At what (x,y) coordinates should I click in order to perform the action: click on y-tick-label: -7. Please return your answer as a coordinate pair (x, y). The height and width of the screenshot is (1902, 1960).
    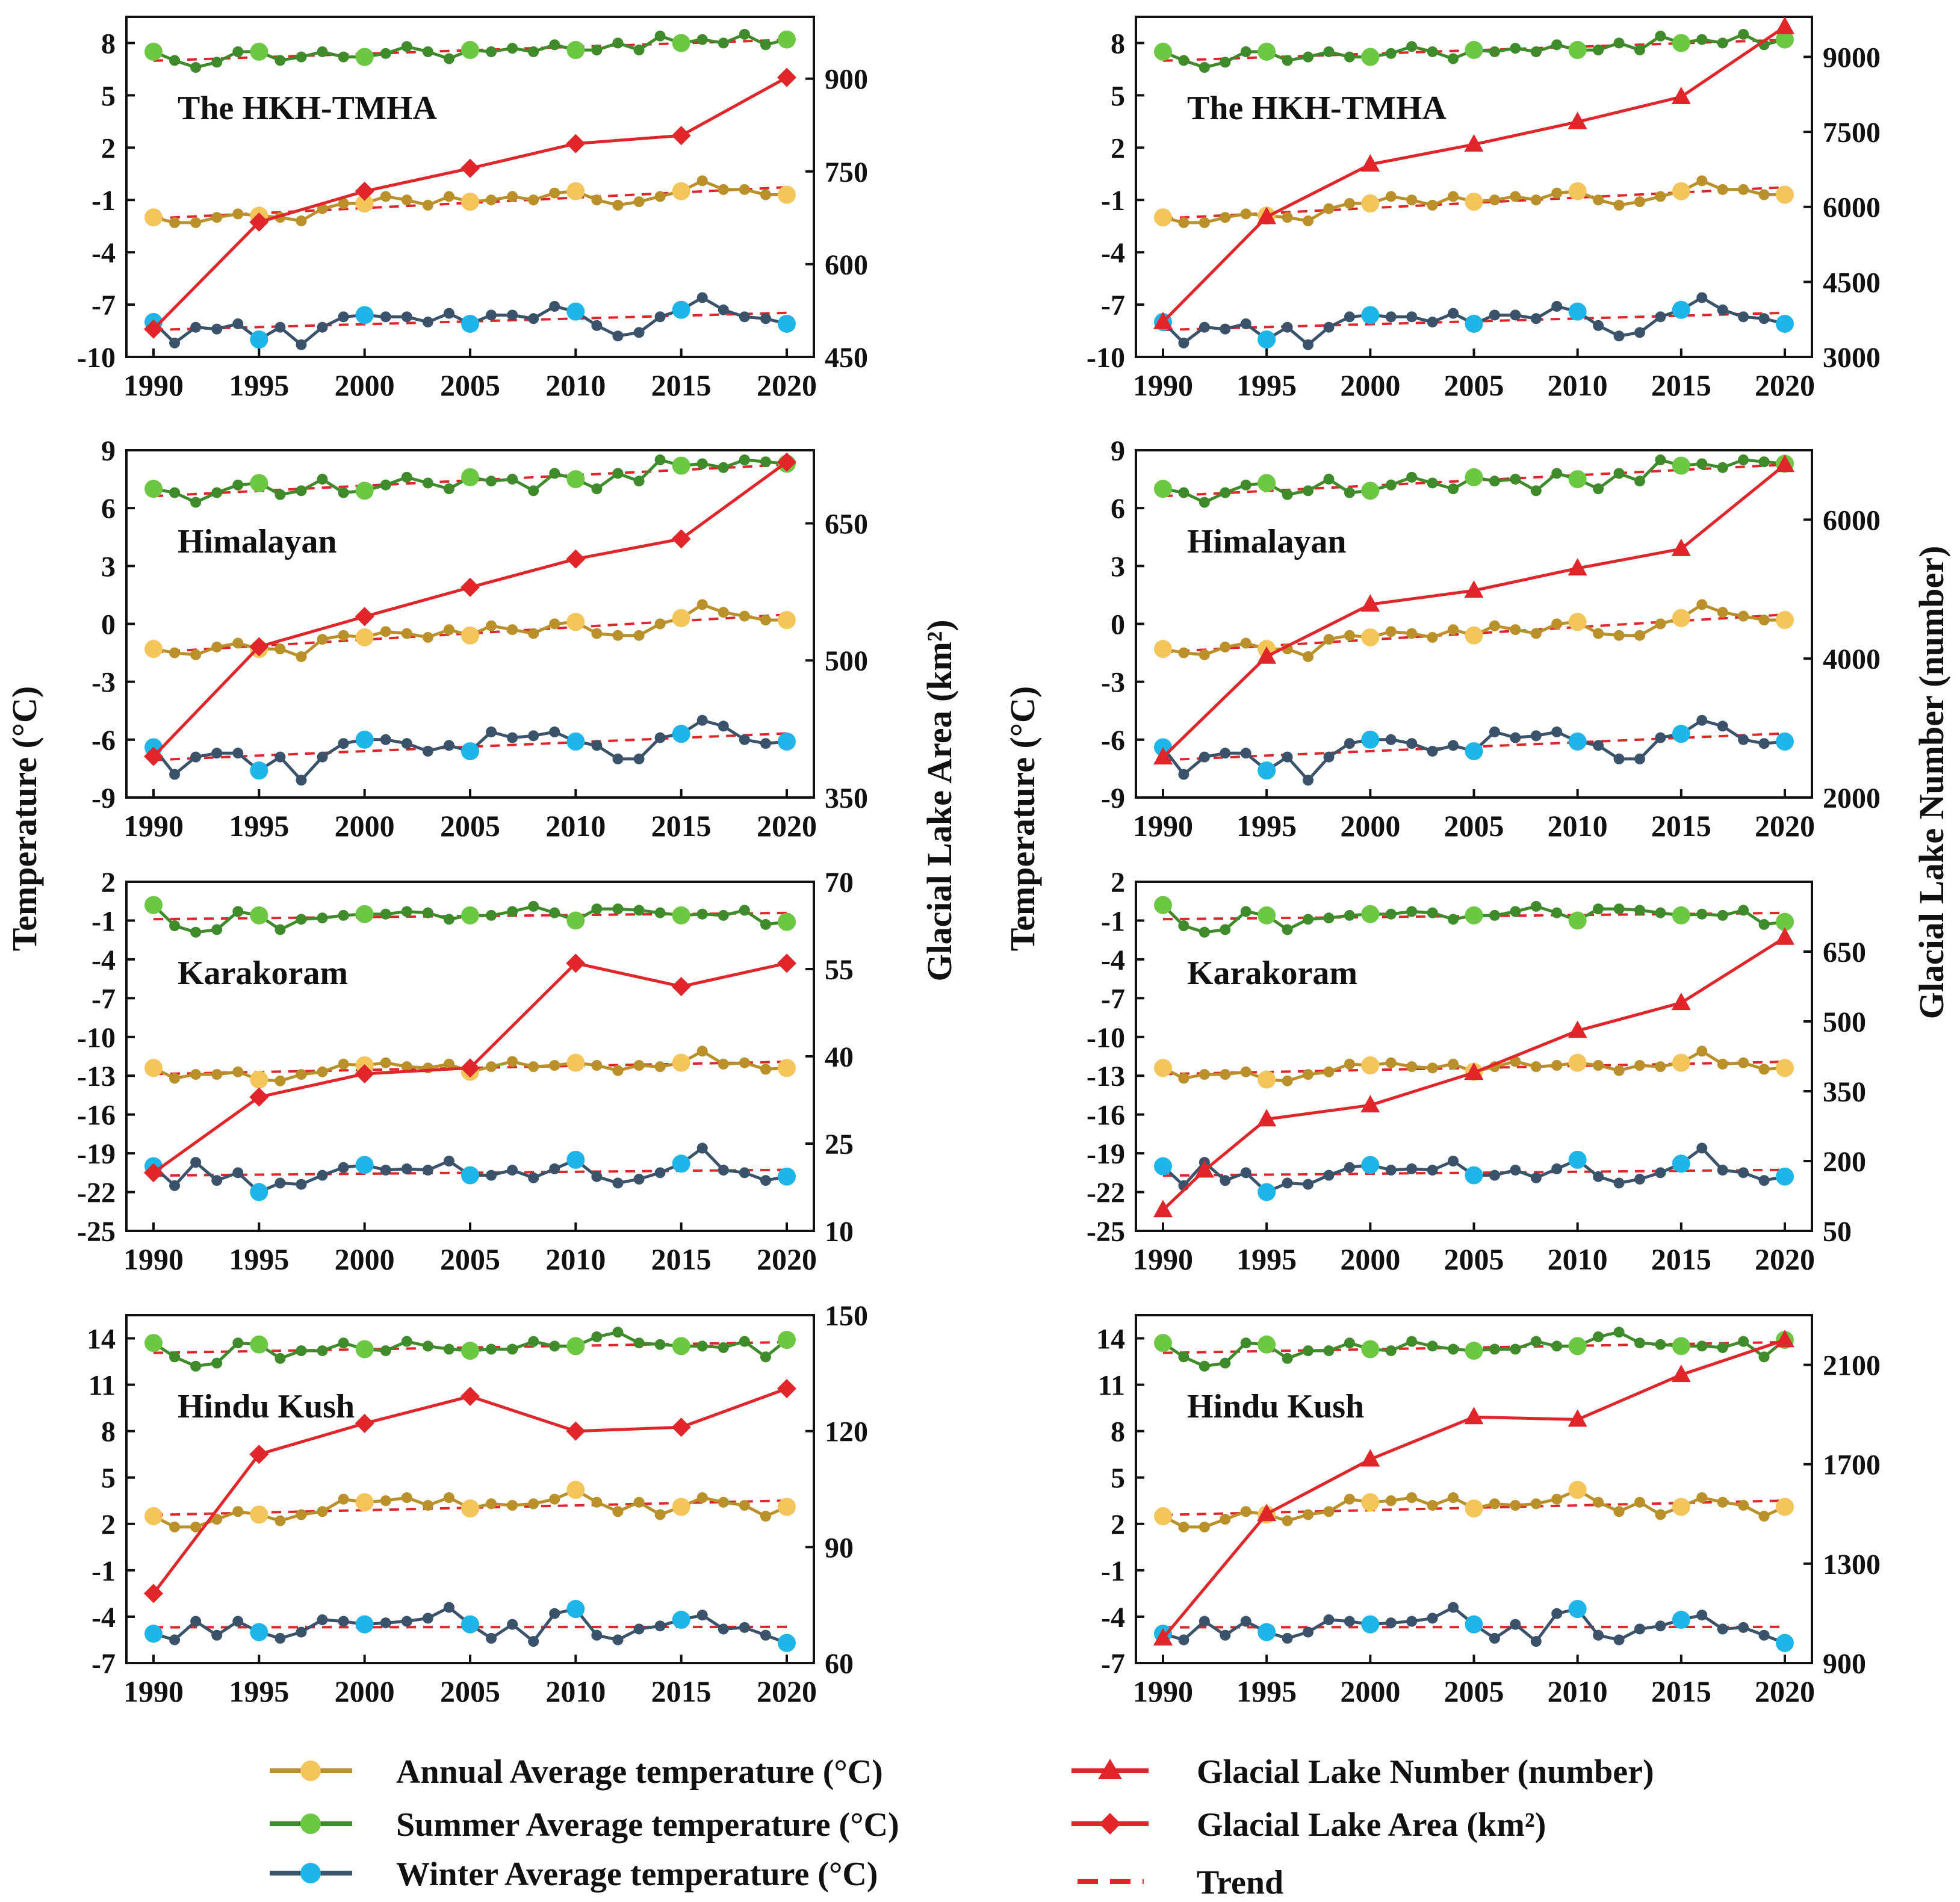
    Looking at the image, I should click on (104, 999).